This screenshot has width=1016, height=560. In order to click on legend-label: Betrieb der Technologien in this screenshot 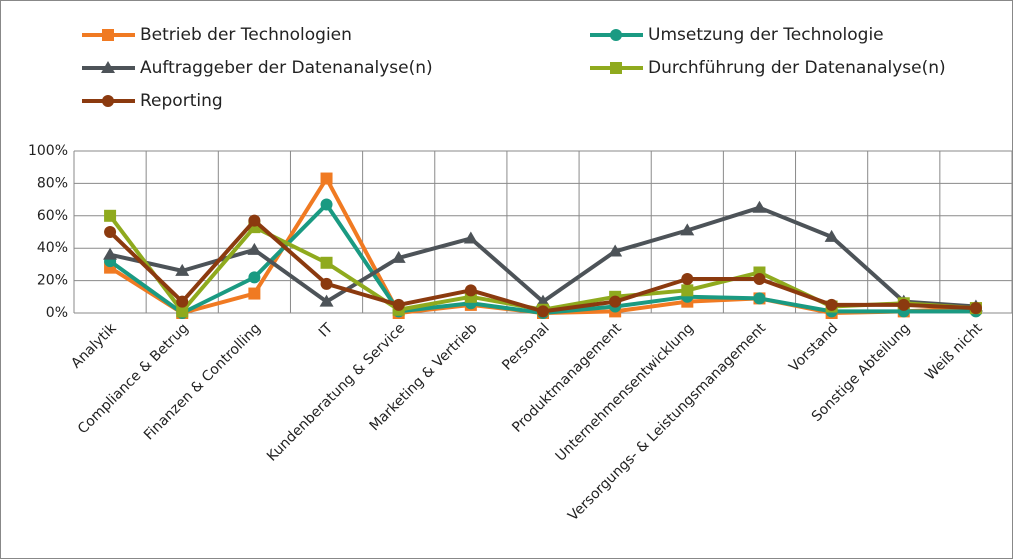, I will do `click(246, 35)`.